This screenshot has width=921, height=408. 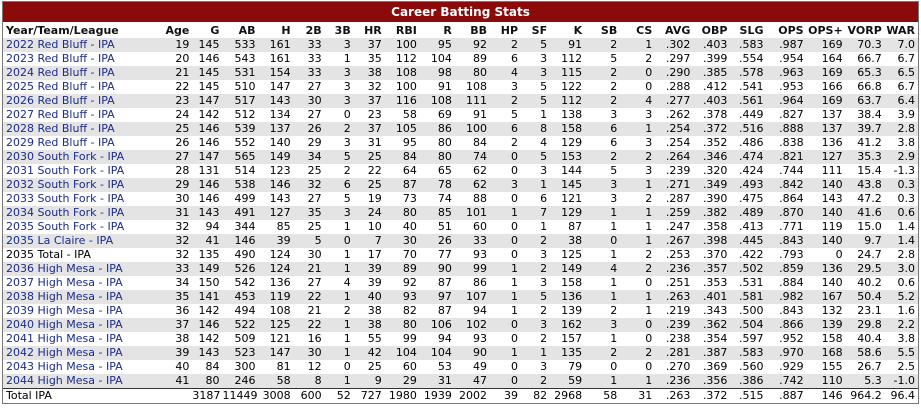 What do you see at coordinates (678, 100) in the screenshot?
I see `stat-cell: .277` at bounding box center [678, 100].